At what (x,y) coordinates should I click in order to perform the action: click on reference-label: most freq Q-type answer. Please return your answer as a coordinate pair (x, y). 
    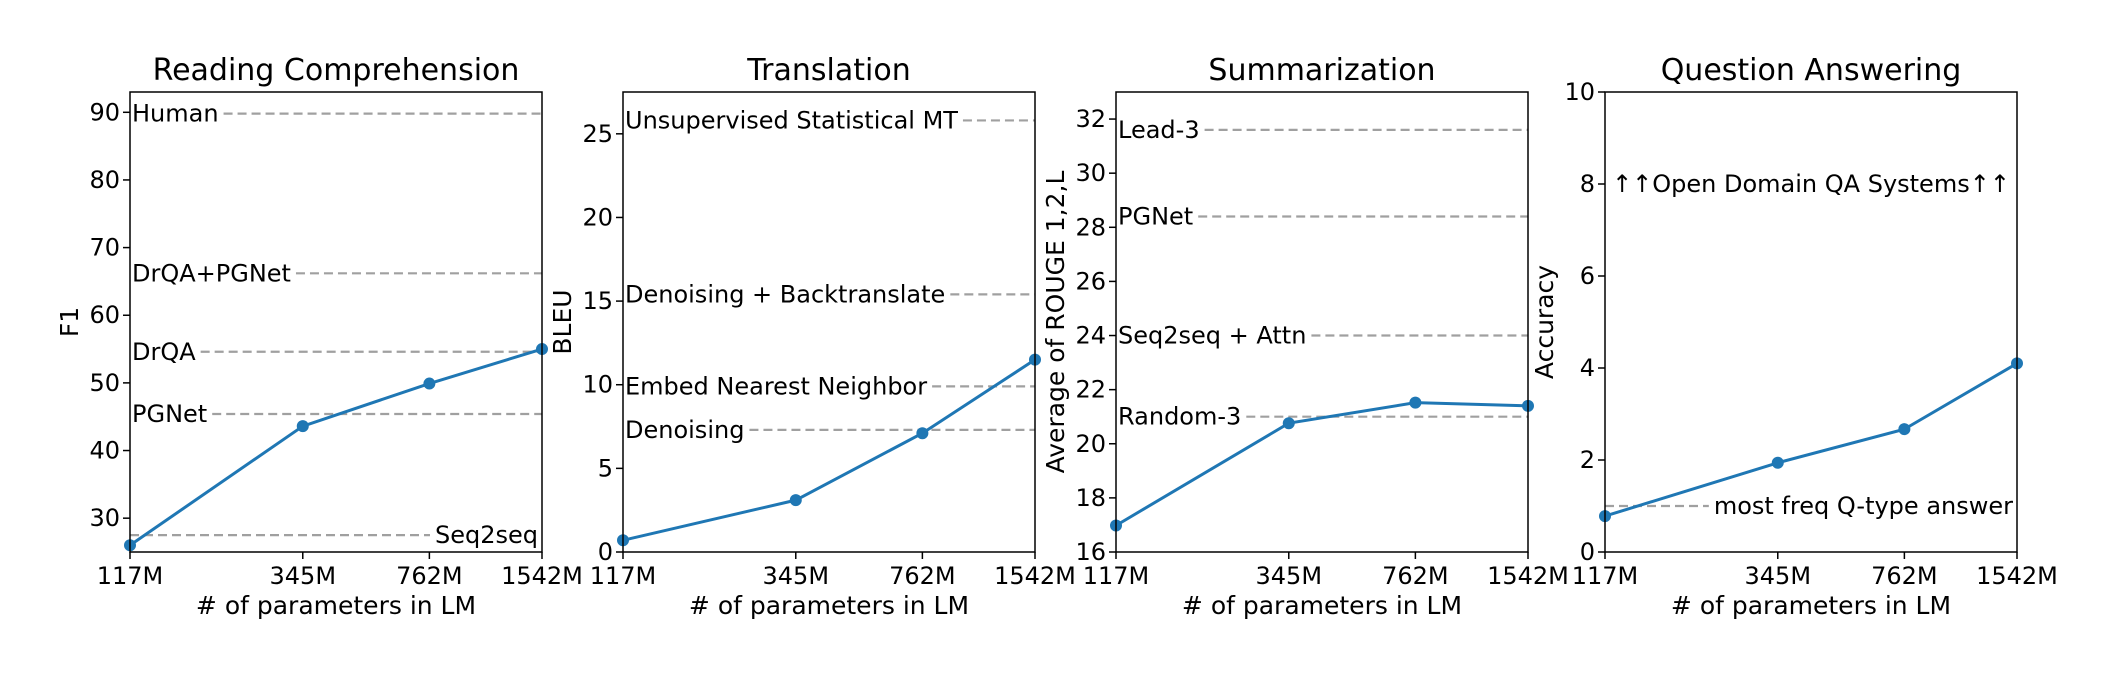
    Looking at the image, I should click on (1863, 506).